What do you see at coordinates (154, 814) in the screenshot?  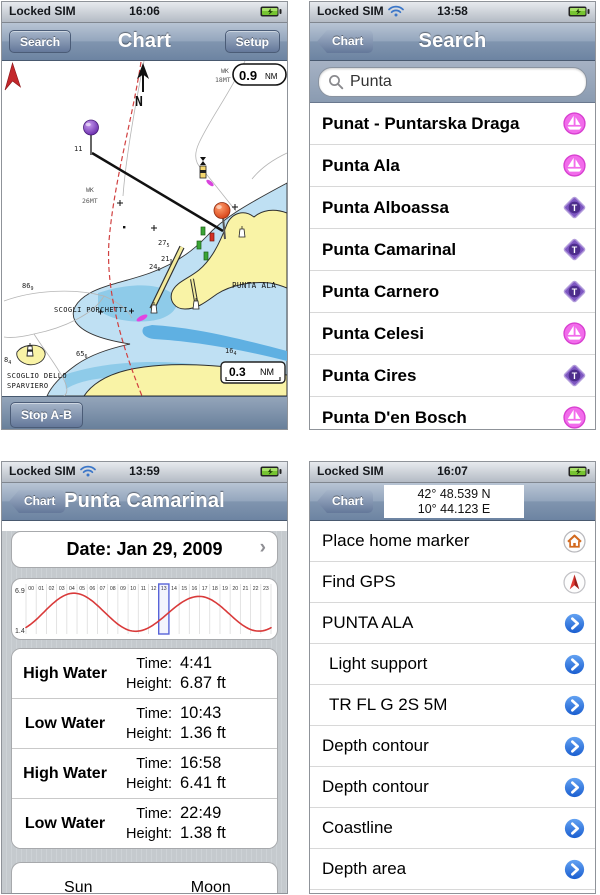 I see `time-label: Time:` at bounding box center [154, 814].